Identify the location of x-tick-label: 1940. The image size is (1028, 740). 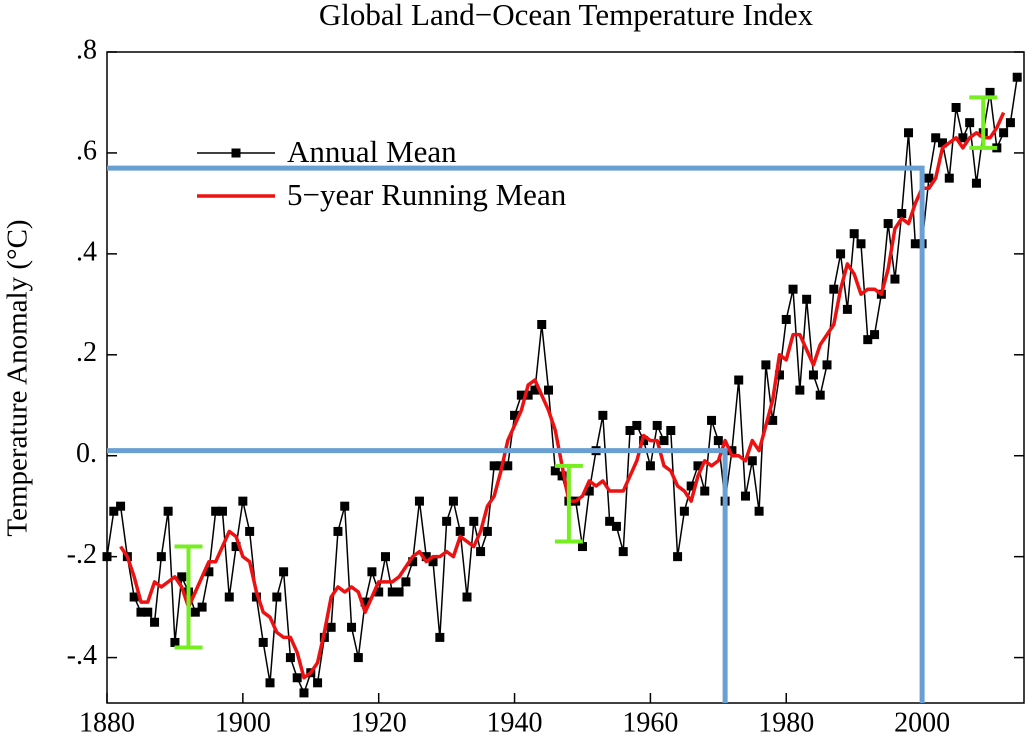
(515, 722).